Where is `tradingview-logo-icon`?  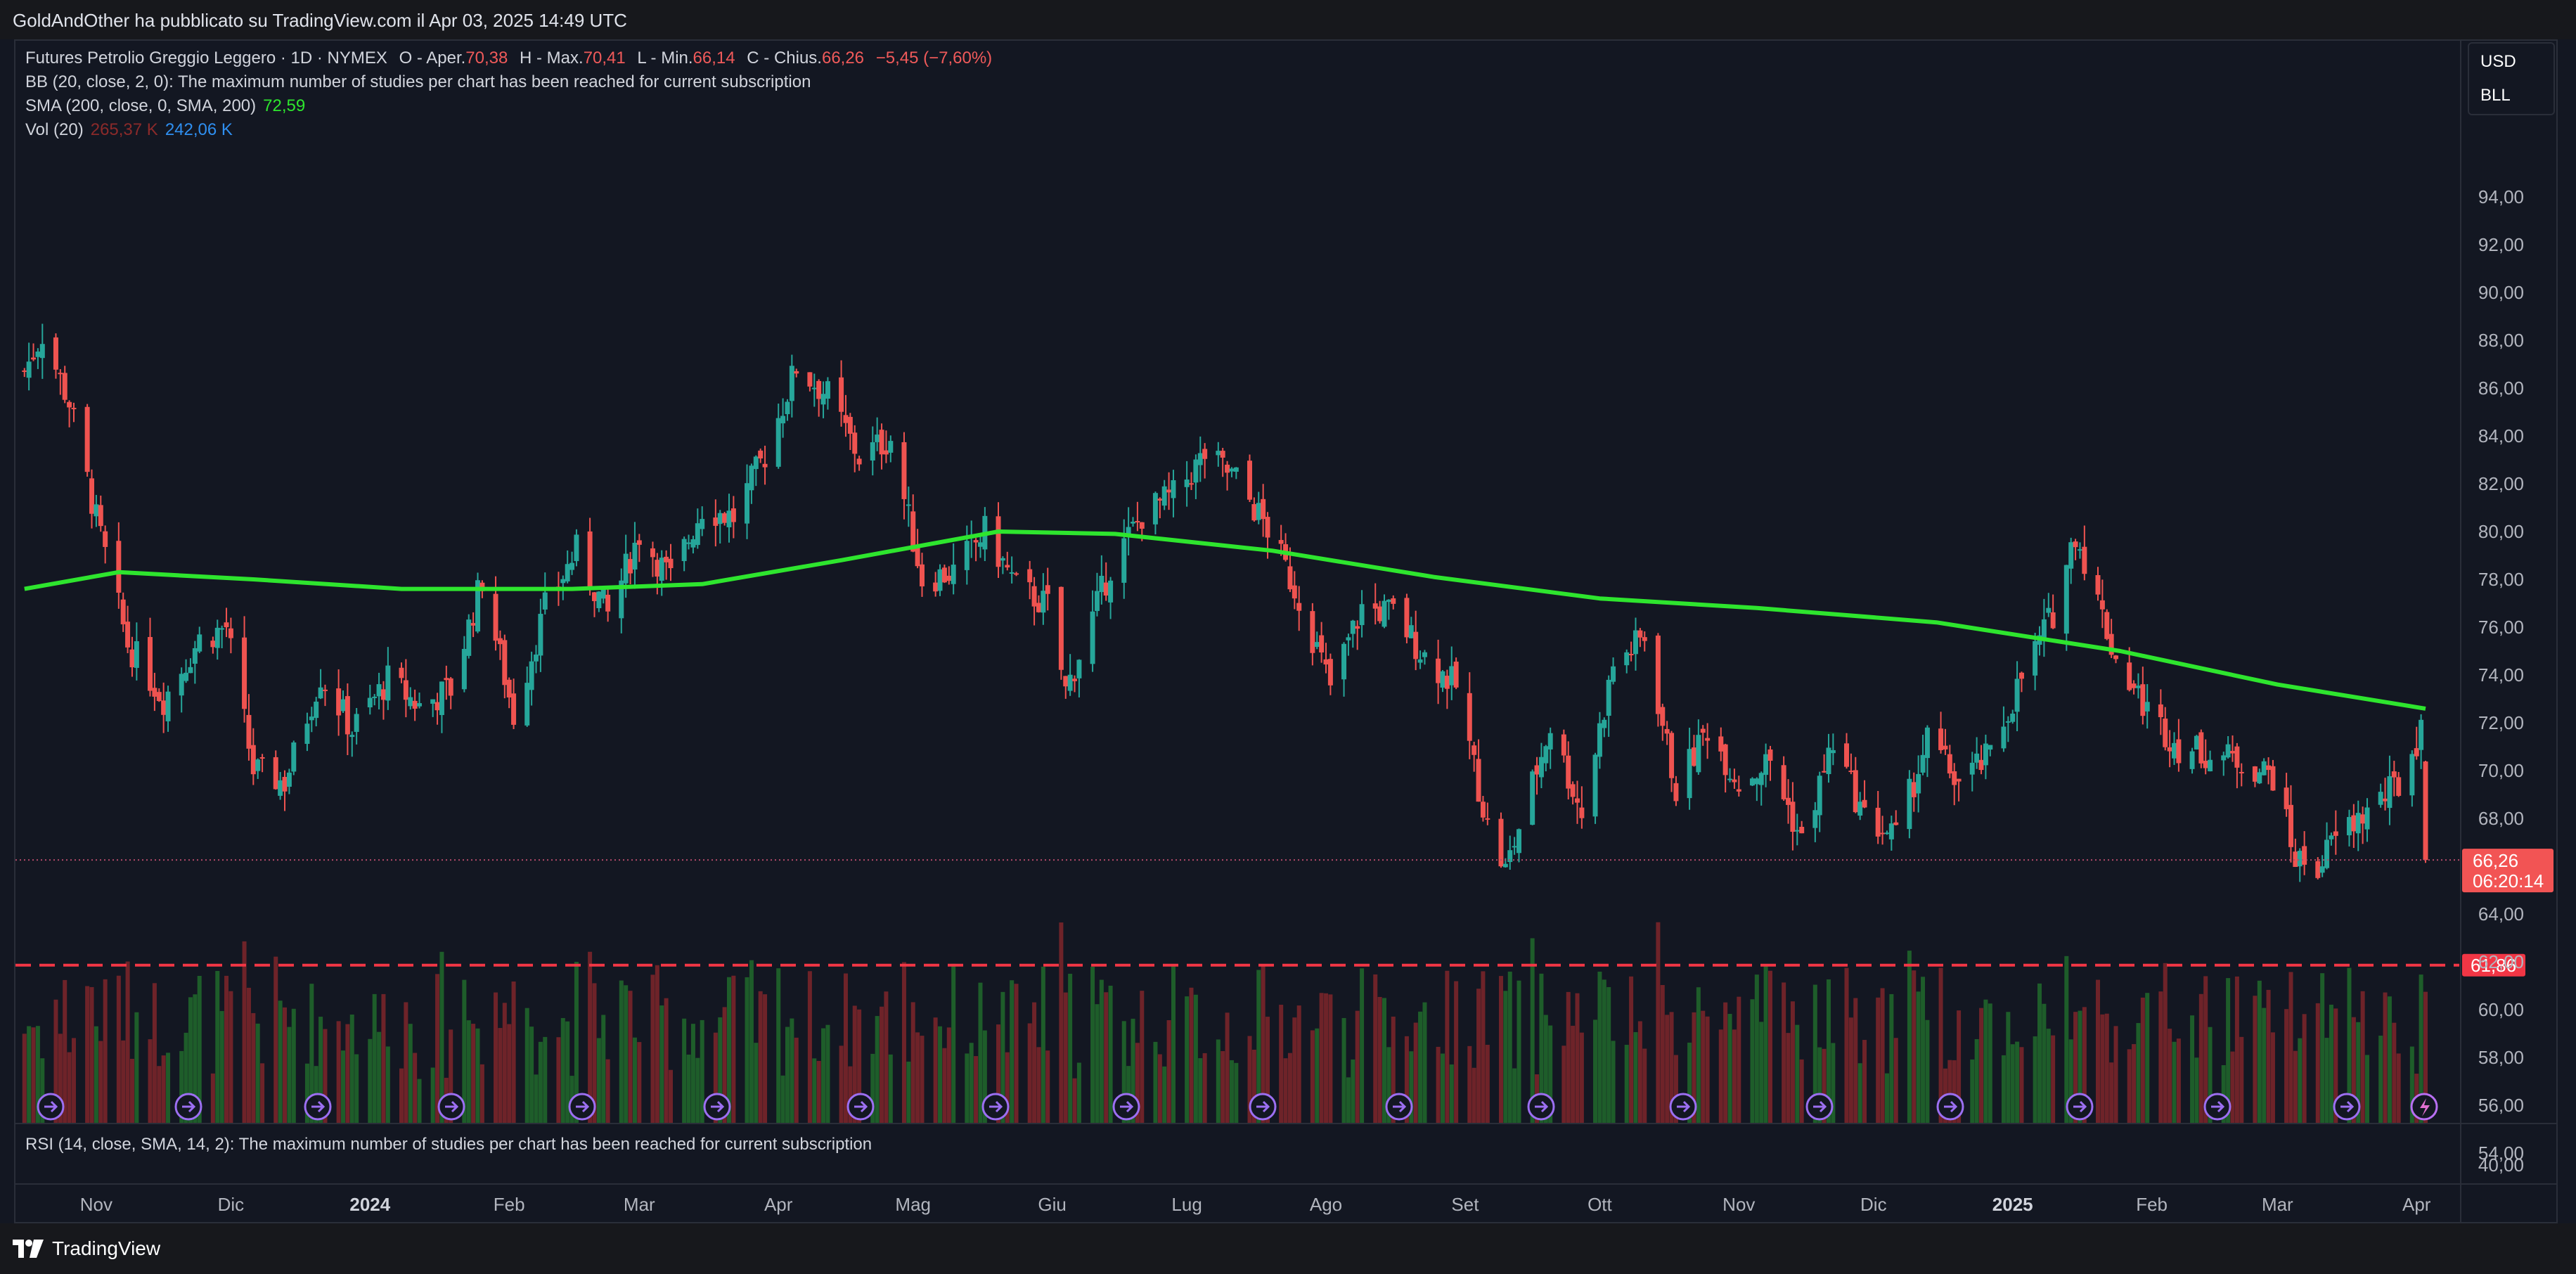 tradingview-logo-icon is located at coordinates (28, 1249).